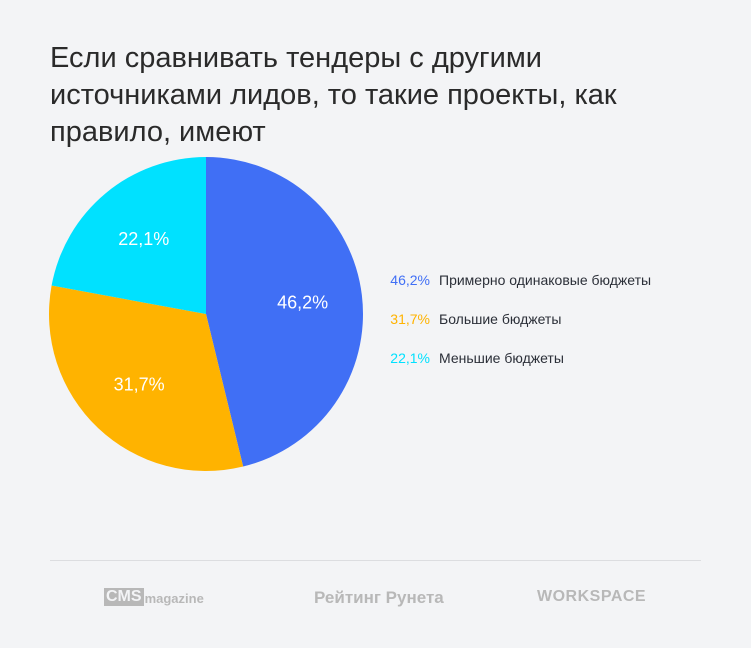  I want to click on legend-item: 31,7% Большие бюджеты, so click(515, 318).